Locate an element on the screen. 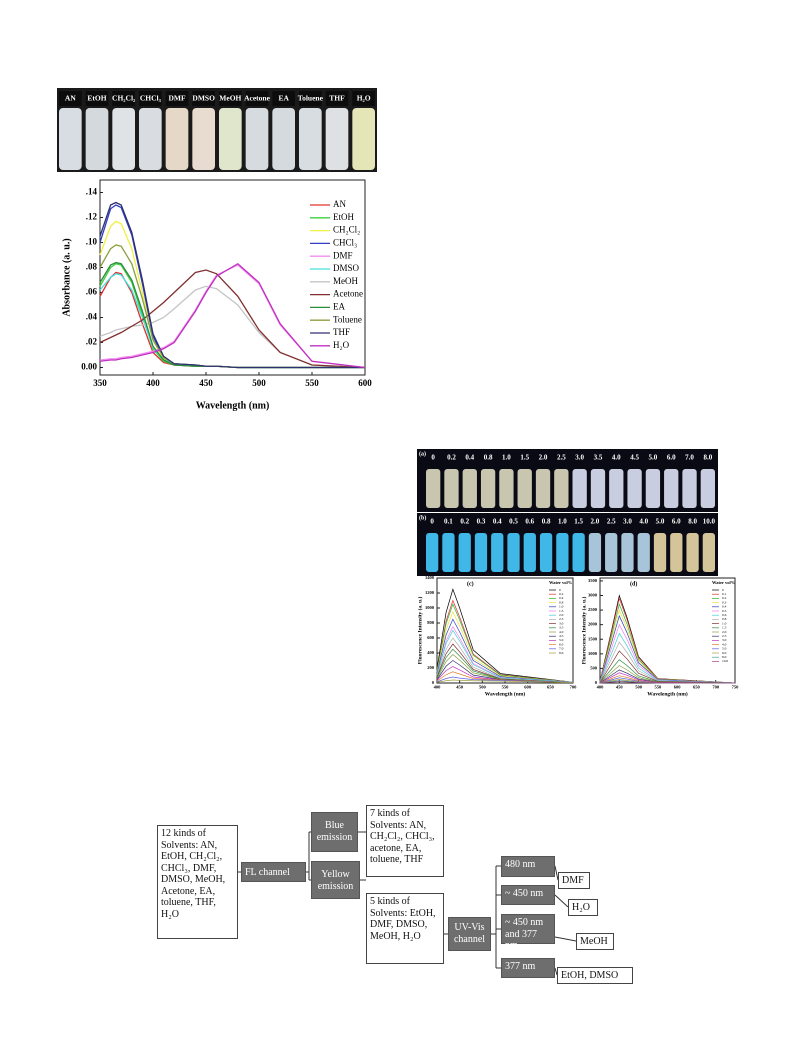 Image resolution: width=793 pixels, height=1057 pixels. vial-label: 2.5 is located at coordinates (611, 522).